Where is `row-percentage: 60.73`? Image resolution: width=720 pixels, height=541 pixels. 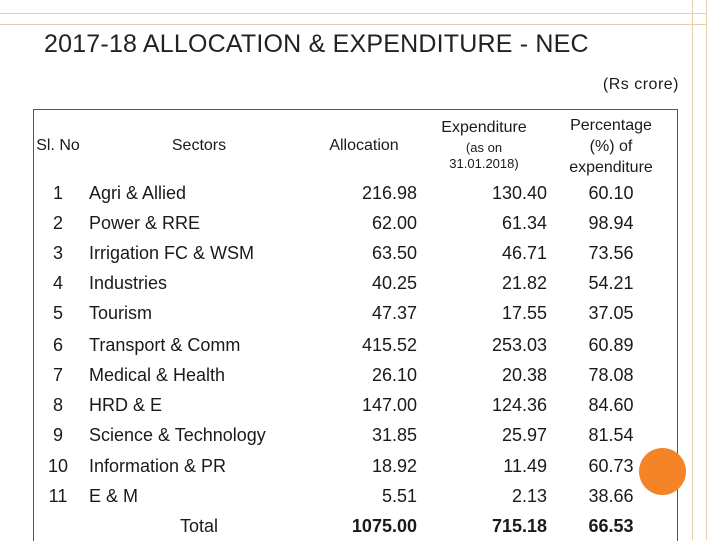 row-percentage: 60.73 is located at coordinates (611, 466).